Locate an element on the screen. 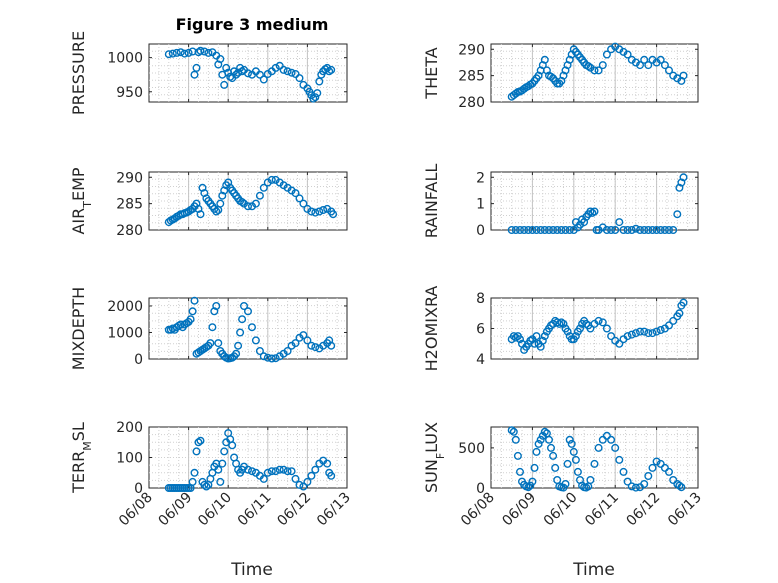 The width and height of the screenshot is (778, 583). y-tick-label: 8 is located at coordinates (480, 299).